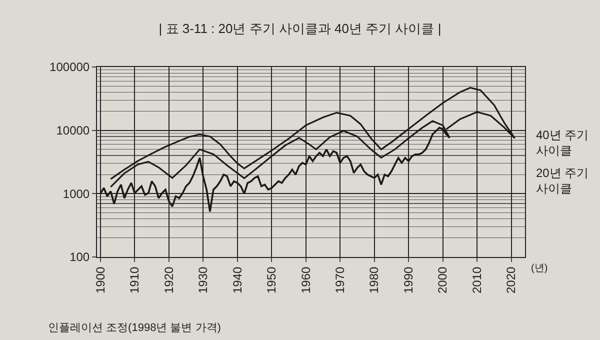 The width and height of the screenshot is (600, 340). I want to click on x-tick-label: 1910, so click(135, 280).